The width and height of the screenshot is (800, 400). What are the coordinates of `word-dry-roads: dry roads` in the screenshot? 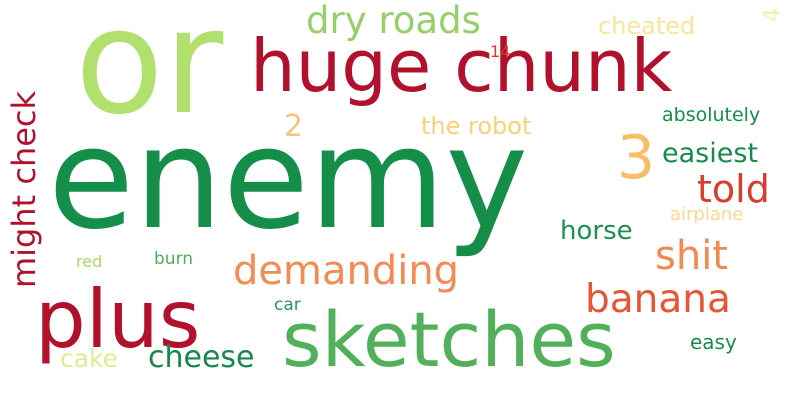 It's located at (393, 21).